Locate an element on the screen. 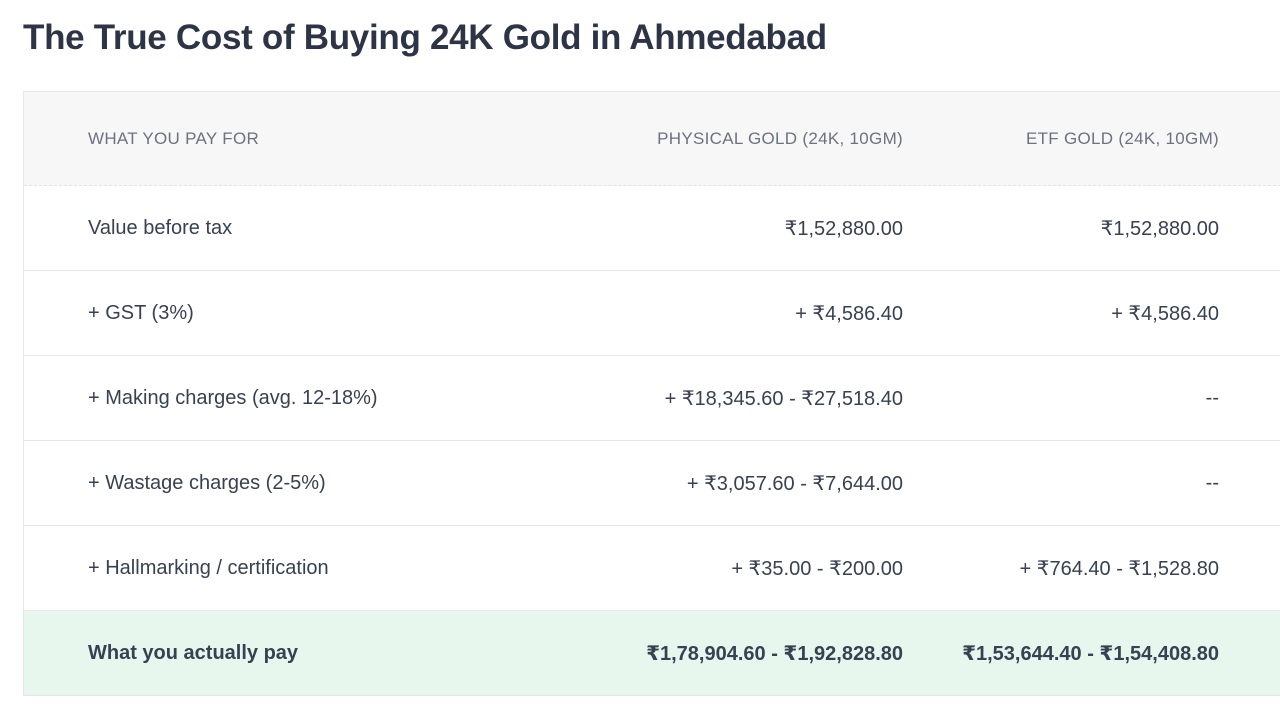 The width and height of the screenshot is (1280, 720). table-row: Value before tax ₹1,52,880.00 ₹1,52,880.00 is located at coordinates (652, 228).